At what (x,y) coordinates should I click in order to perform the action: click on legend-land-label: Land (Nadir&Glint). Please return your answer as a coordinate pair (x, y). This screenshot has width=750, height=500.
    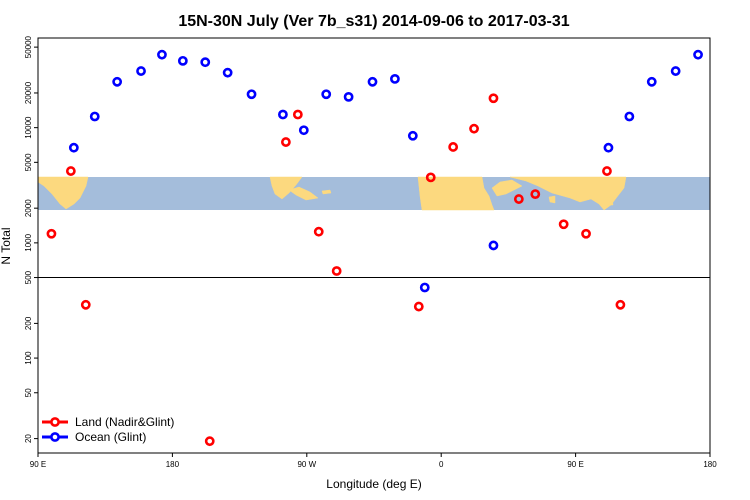
    Looking at the image, I should click on (124, 422).